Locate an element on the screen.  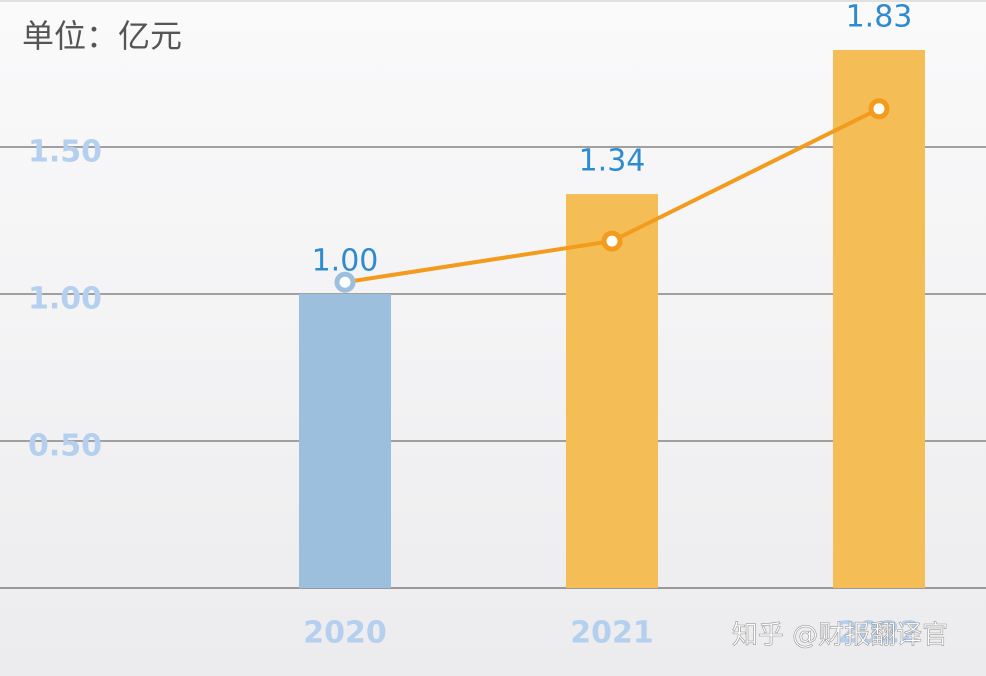
y-tick-label: 1.50 is located at coordinates (65, 152).